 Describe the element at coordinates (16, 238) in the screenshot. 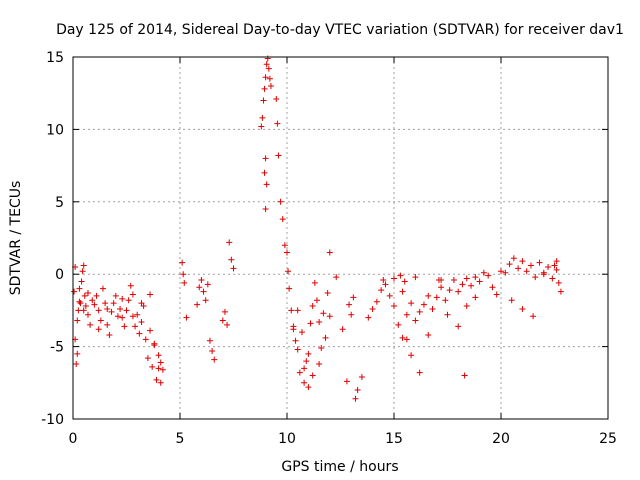

I see `y-axis-label: SDTVAR / TECUs` at that location.